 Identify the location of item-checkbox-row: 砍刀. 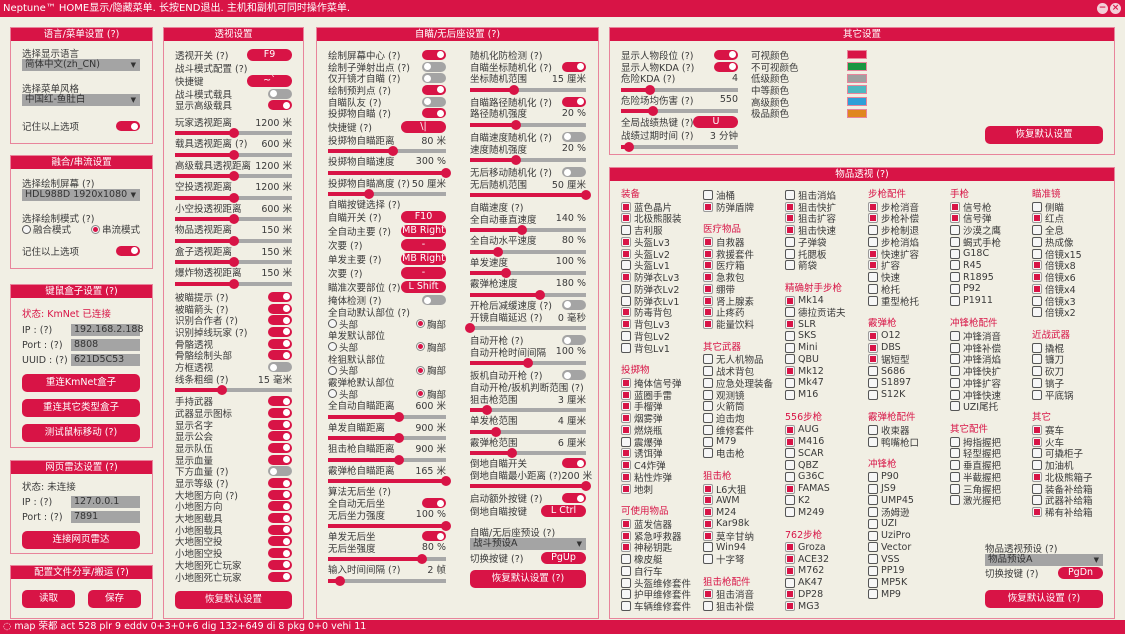
(1062, 371).